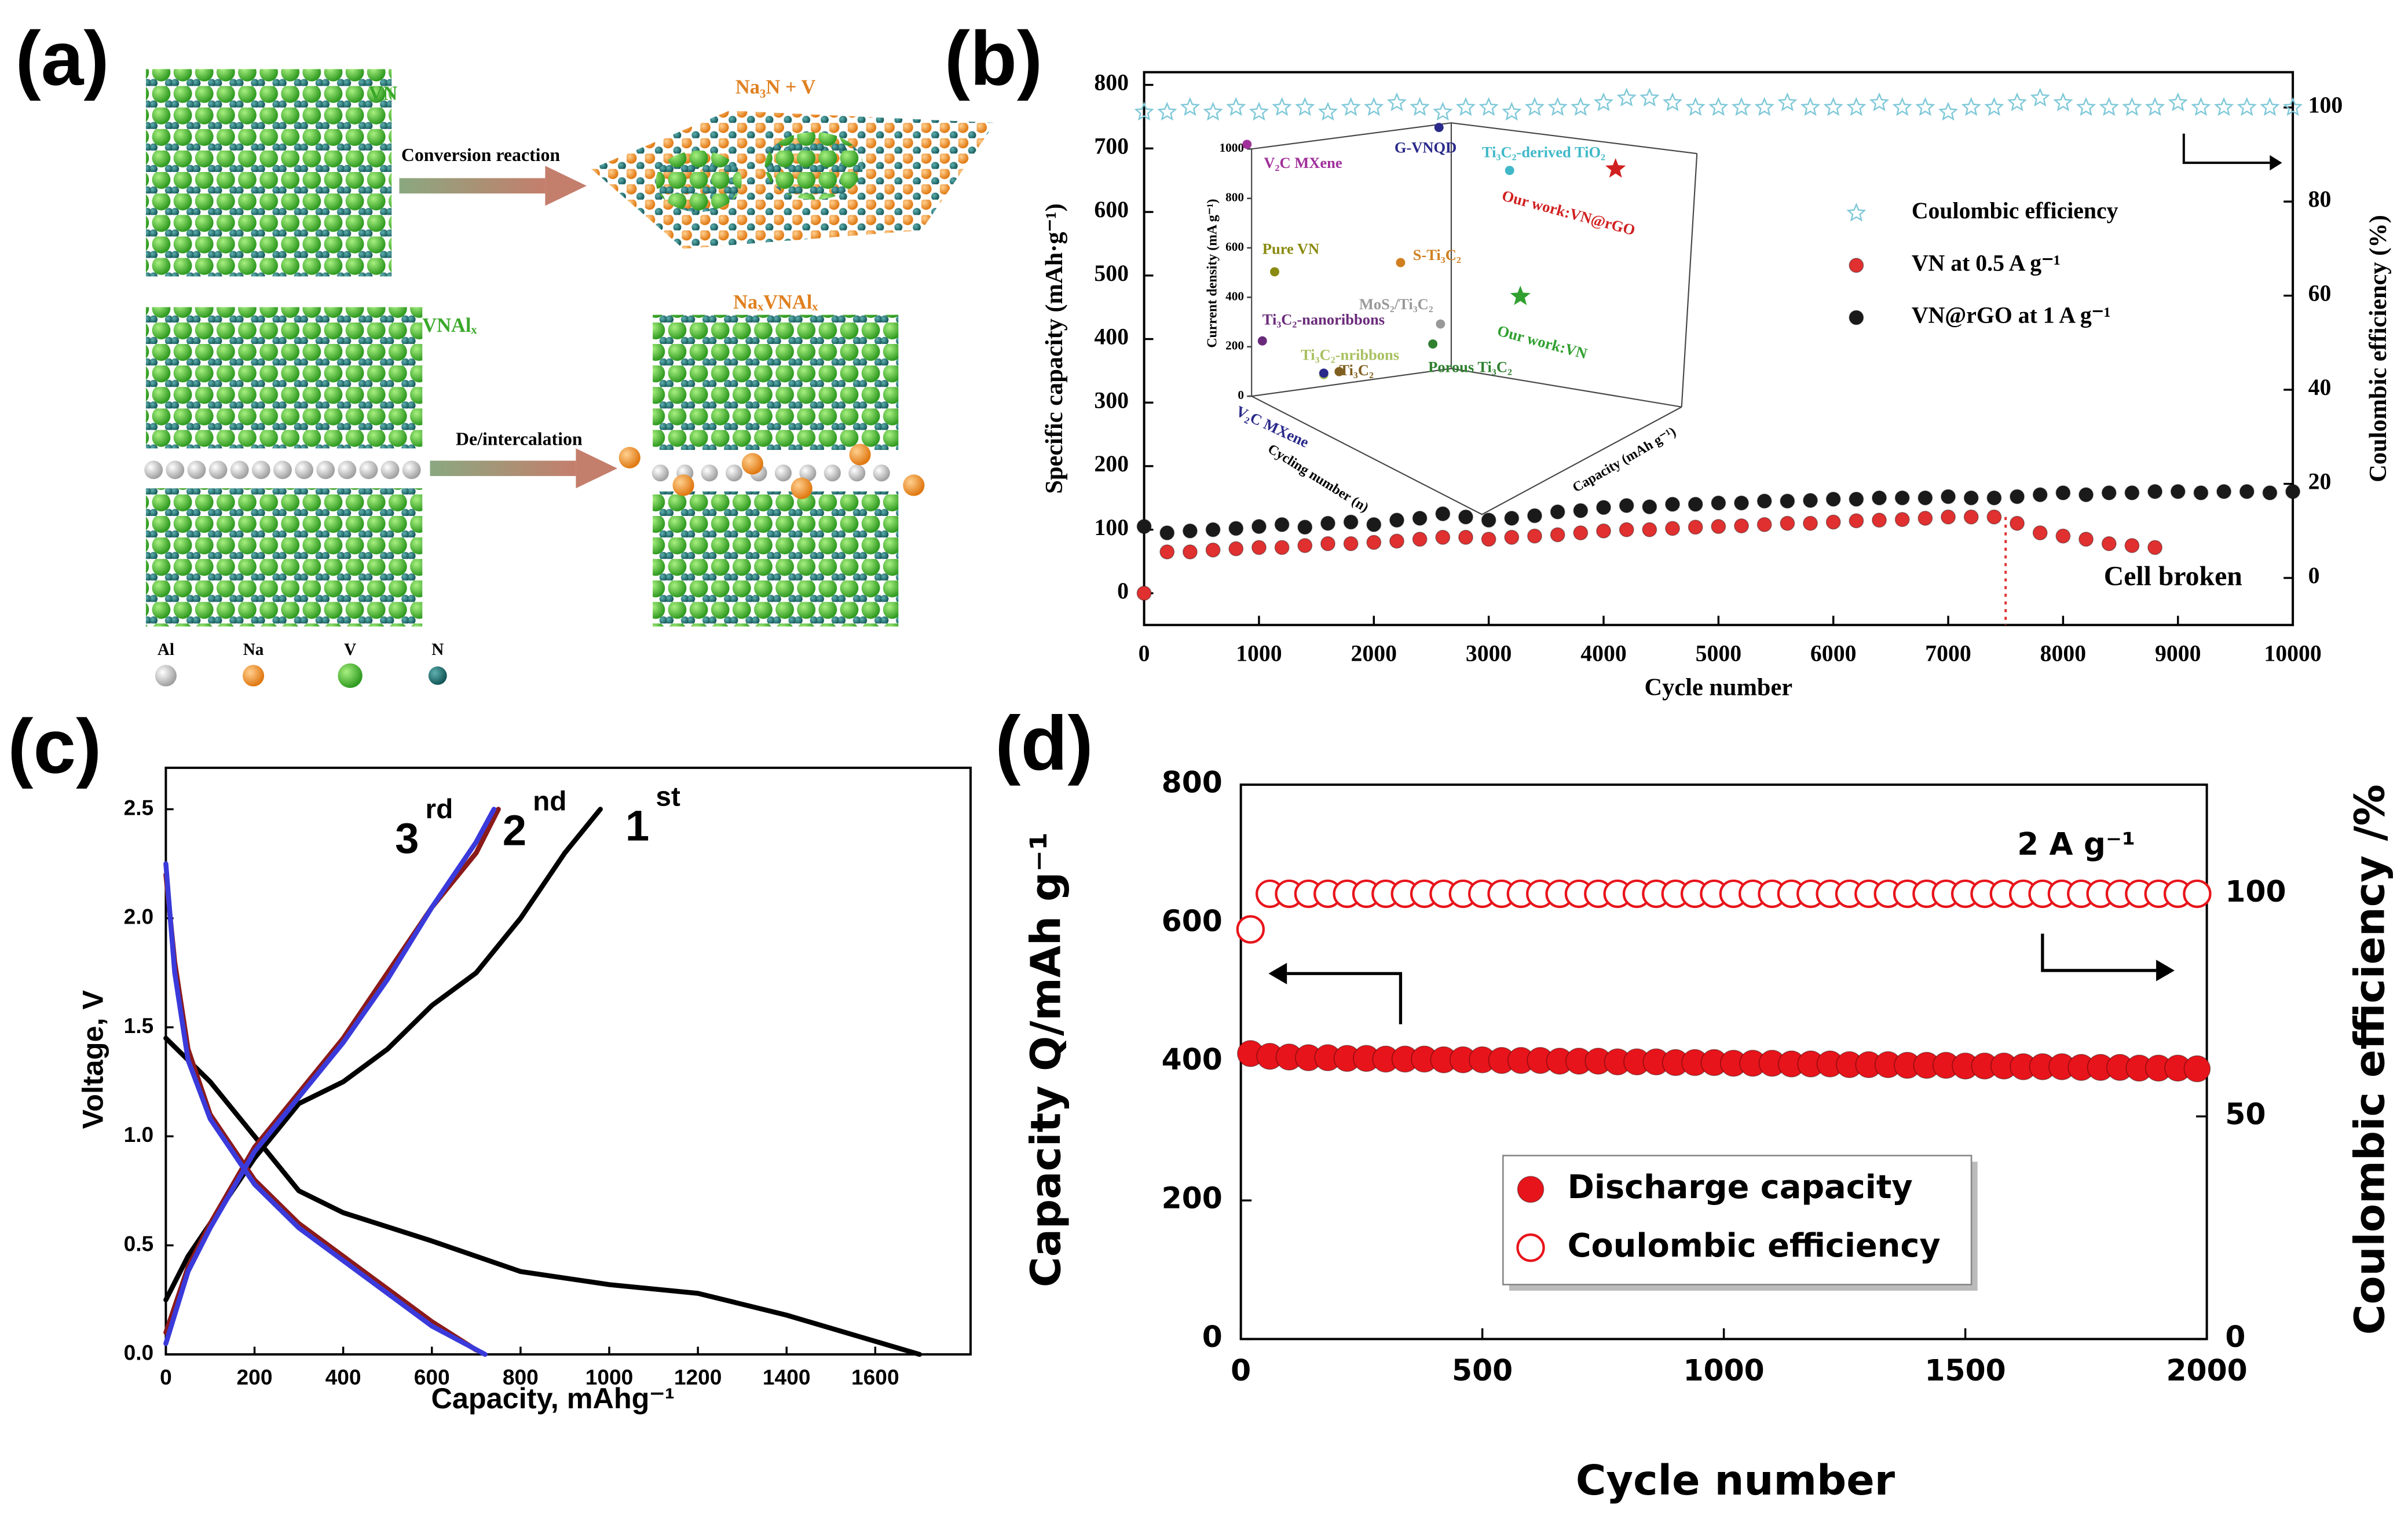  What do you see at coordinates (1234, 346) in the screenshot?
I see `inset-tick-label: 200` at bounding box center [1234, 346].